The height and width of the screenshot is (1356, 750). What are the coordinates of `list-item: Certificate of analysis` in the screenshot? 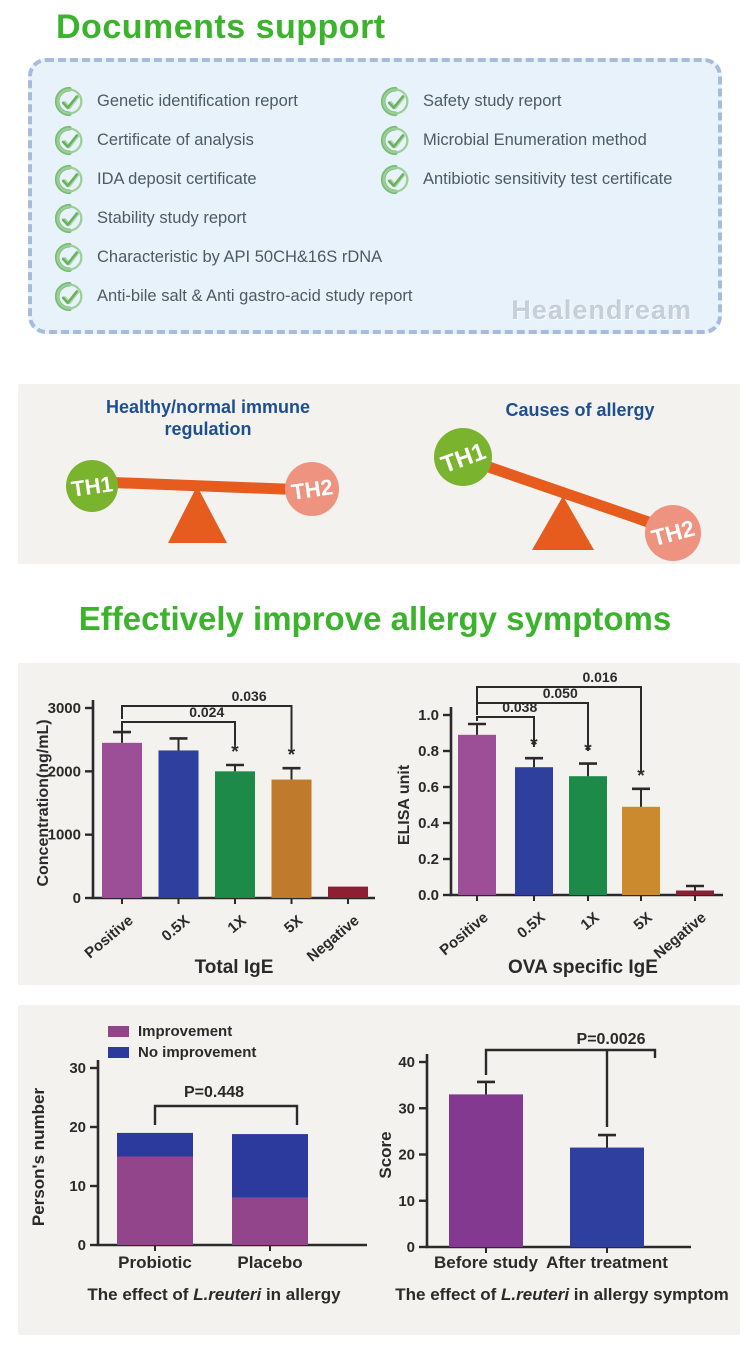 It's located at (233, 140).